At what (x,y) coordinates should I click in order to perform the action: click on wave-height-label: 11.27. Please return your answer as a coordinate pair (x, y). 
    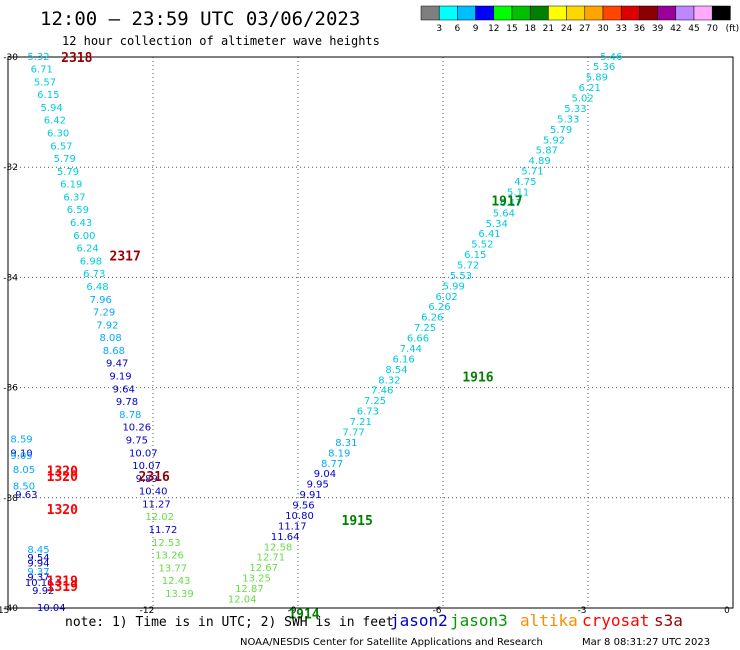
    Looking at the image, I should click on (156, 504).